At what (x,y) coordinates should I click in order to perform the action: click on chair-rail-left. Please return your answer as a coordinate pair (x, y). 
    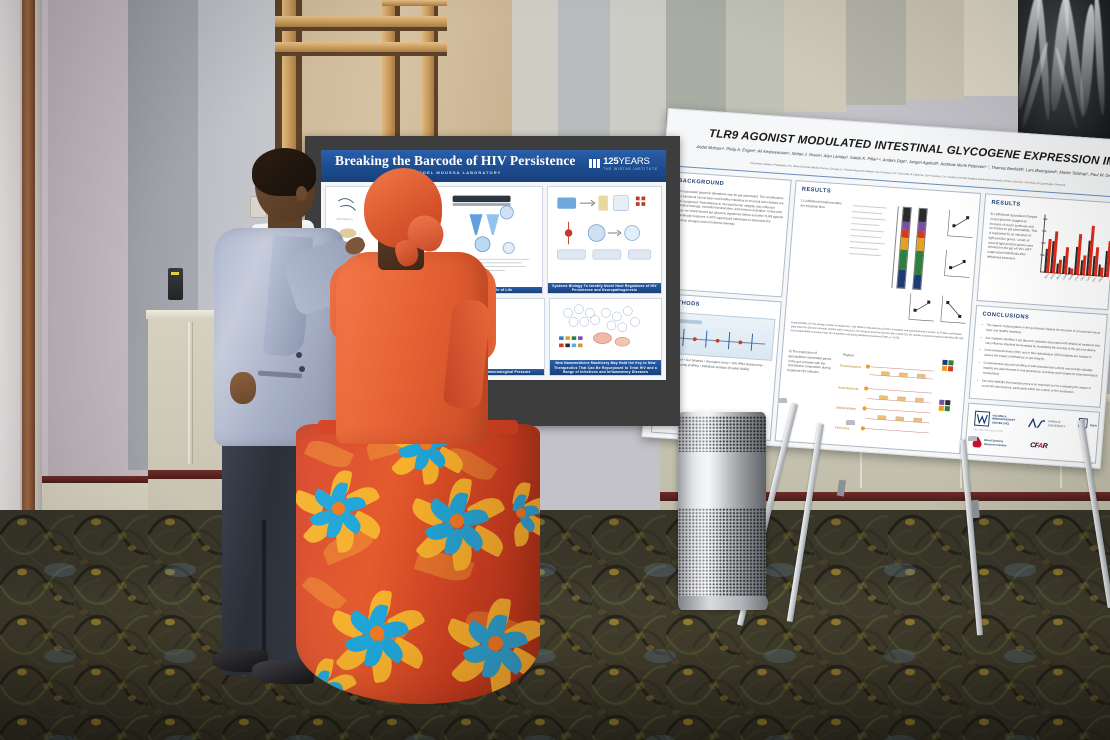
    Looking at the image, I should click on (97, 479).